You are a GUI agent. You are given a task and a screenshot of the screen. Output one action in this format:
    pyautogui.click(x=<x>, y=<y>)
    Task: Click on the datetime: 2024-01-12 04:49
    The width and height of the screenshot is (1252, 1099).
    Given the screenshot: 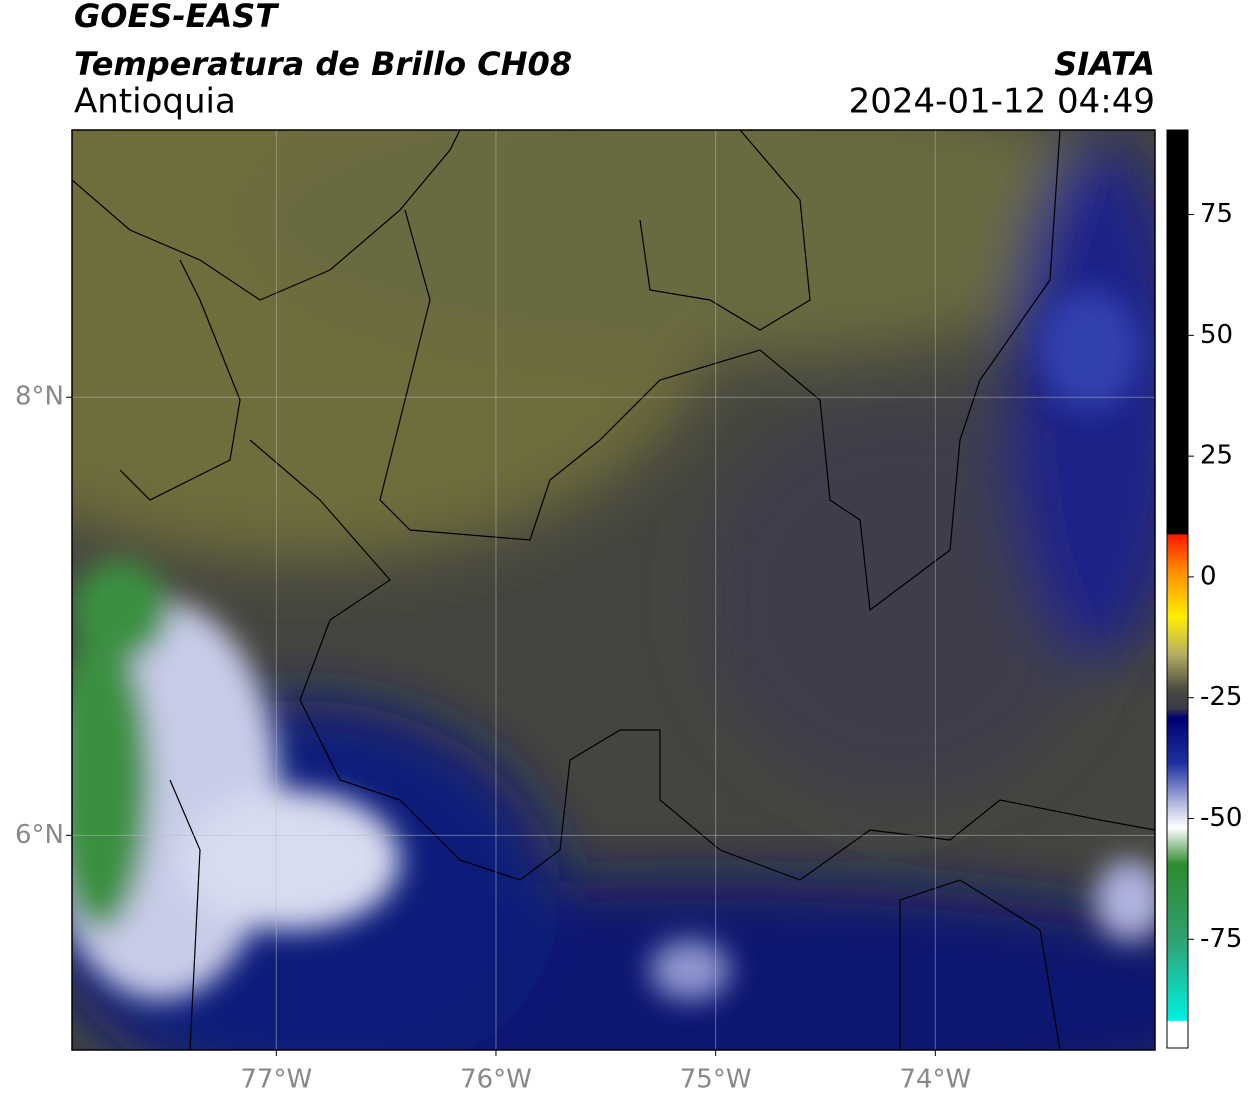 What is the action you would take?
    pyautogui.click(x=1002, y=102)
    